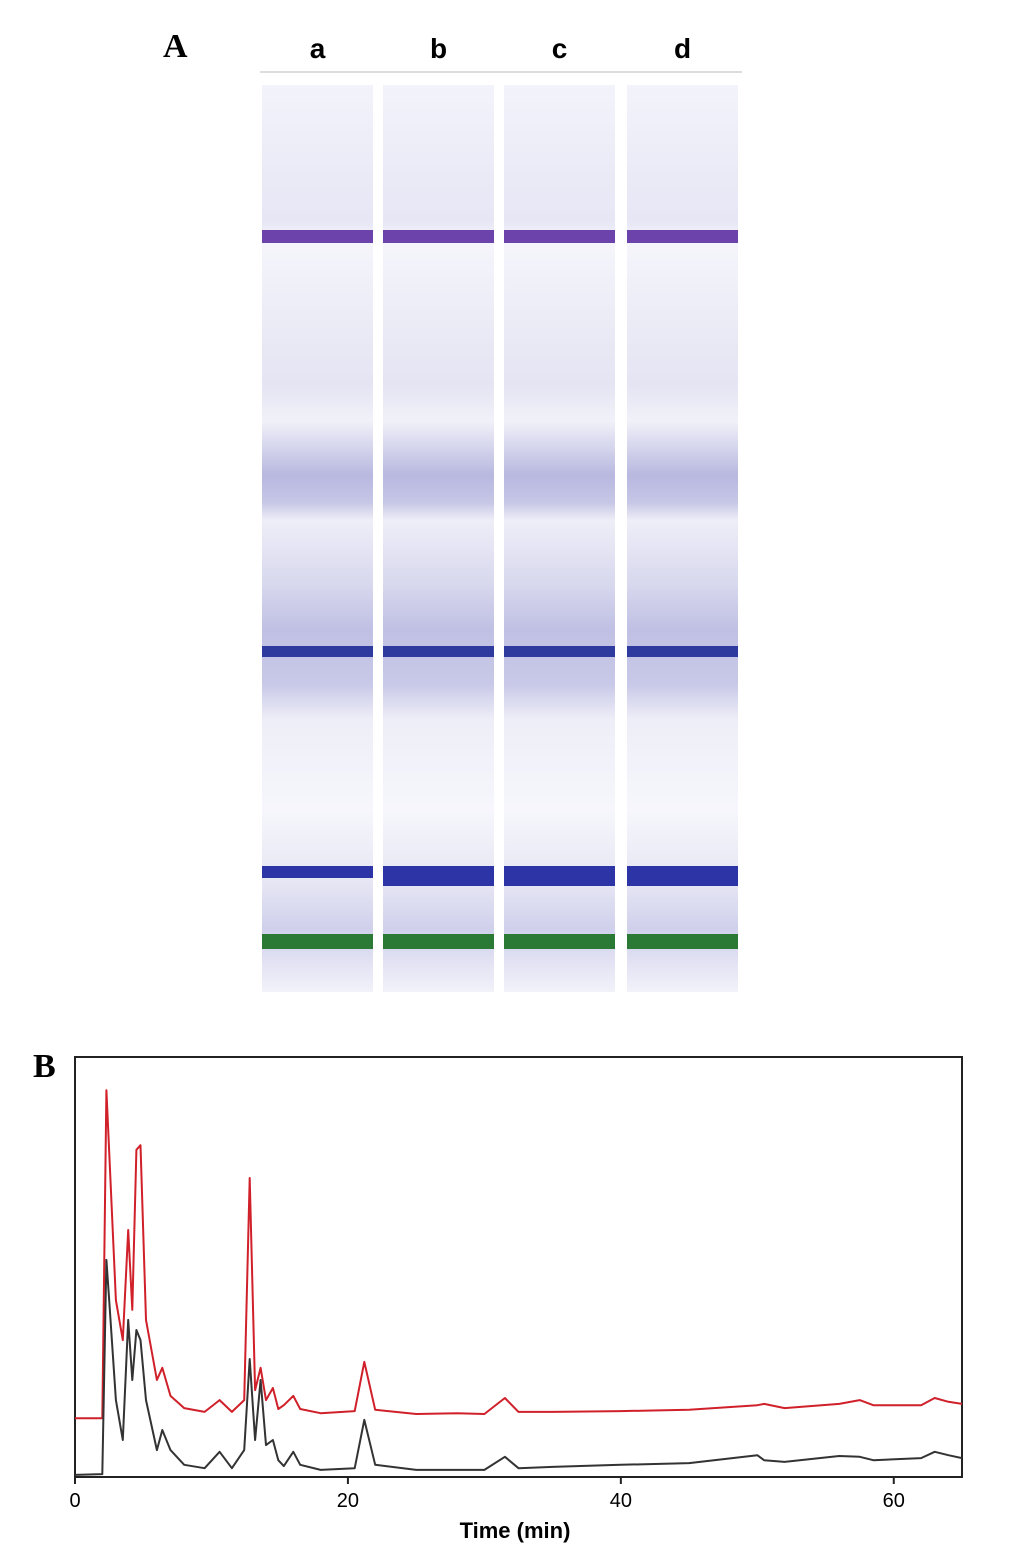  Describe the element at coordinates (682, 48) in the screenshot. I see `lane-label: d` at that location.